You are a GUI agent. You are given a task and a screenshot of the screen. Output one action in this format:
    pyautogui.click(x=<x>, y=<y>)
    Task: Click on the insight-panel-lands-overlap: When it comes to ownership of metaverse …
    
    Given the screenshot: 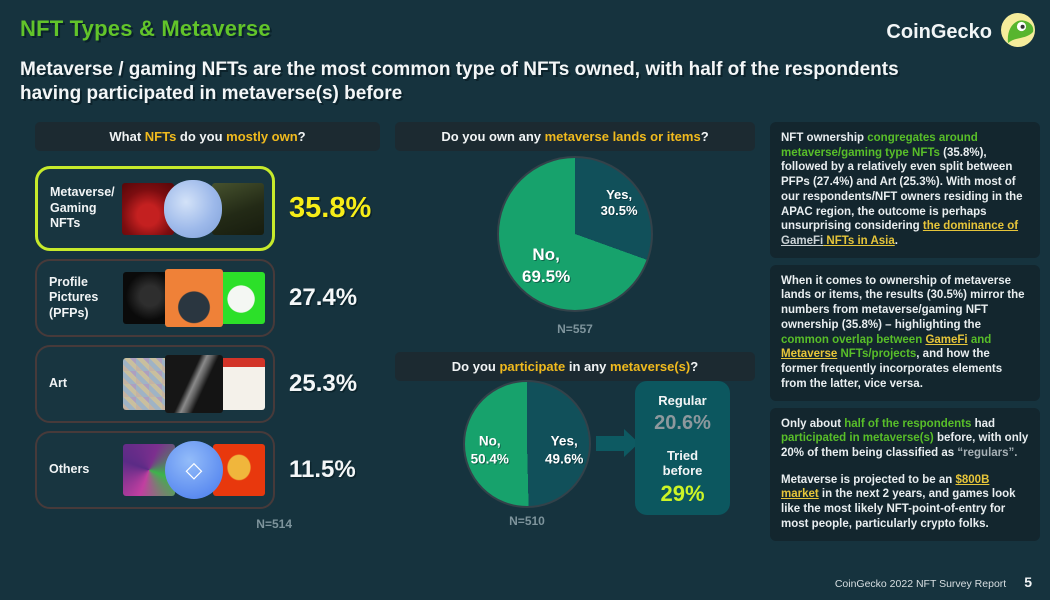 What is the action you would take?
    pyautogui.click(x=905, y=332)
    